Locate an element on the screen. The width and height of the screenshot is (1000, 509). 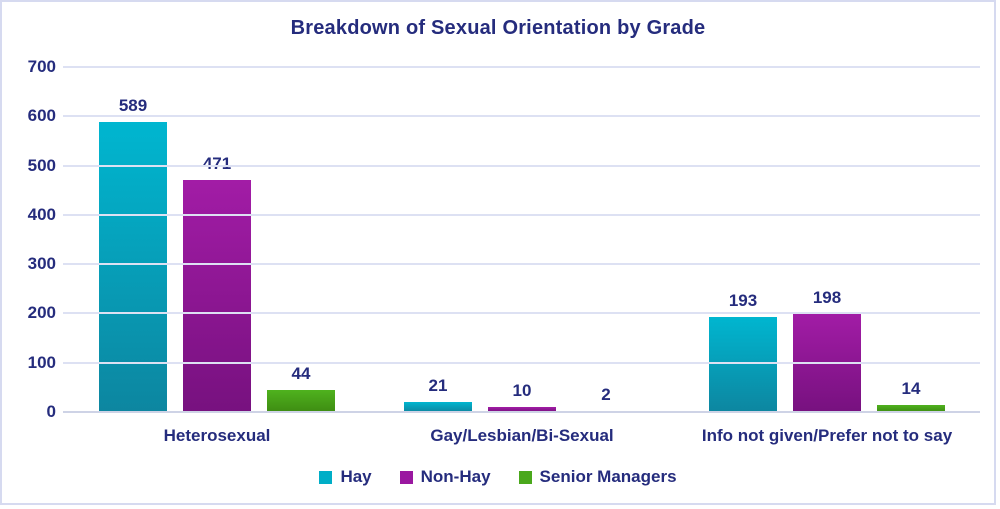
legend: Hay Non-Hay Senior Managers is located at coordinates (498, 477).